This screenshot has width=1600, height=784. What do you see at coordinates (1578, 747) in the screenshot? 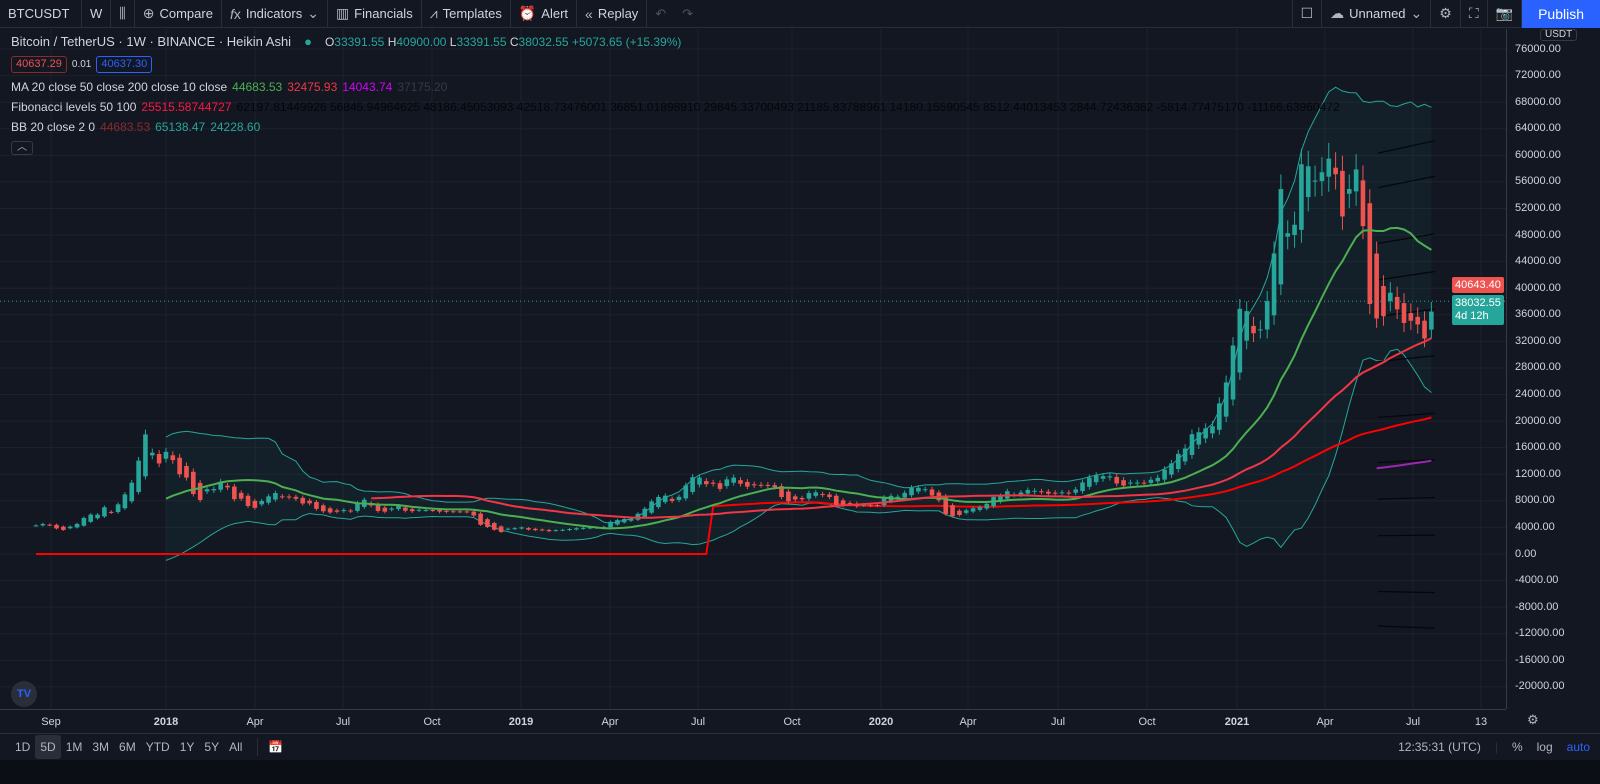
I see `auto-toggle: auto` at bounding box center [1578, 747].